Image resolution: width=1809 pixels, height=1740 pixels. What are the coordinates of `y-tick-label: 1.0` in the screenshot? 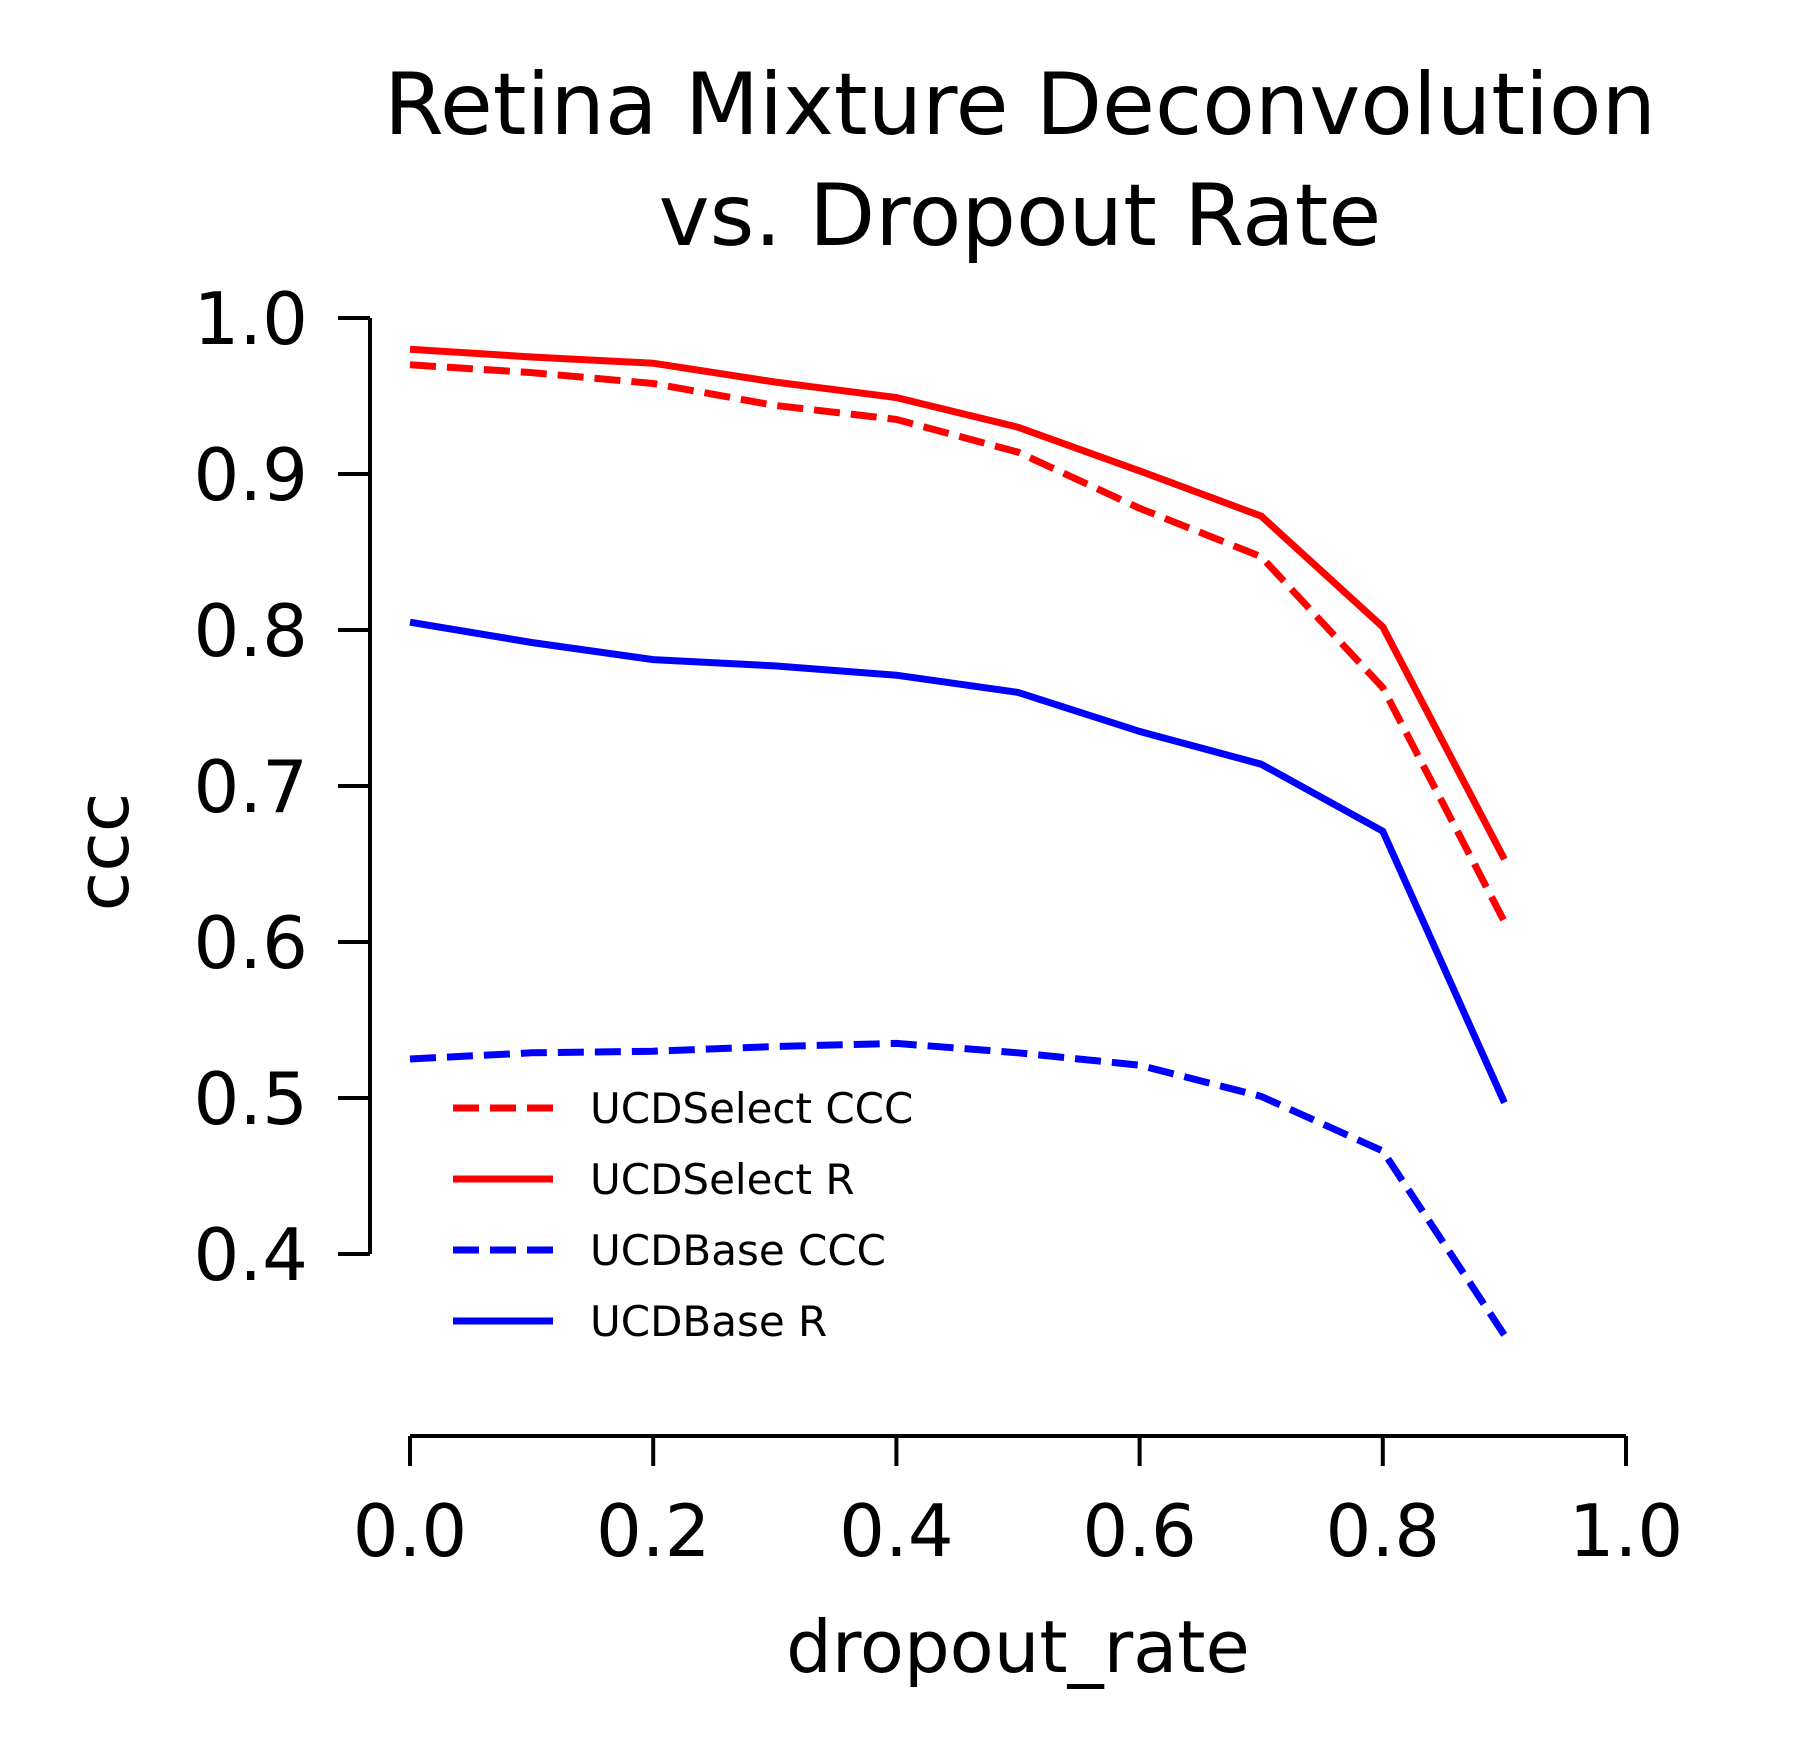 It's located at (250, 319).